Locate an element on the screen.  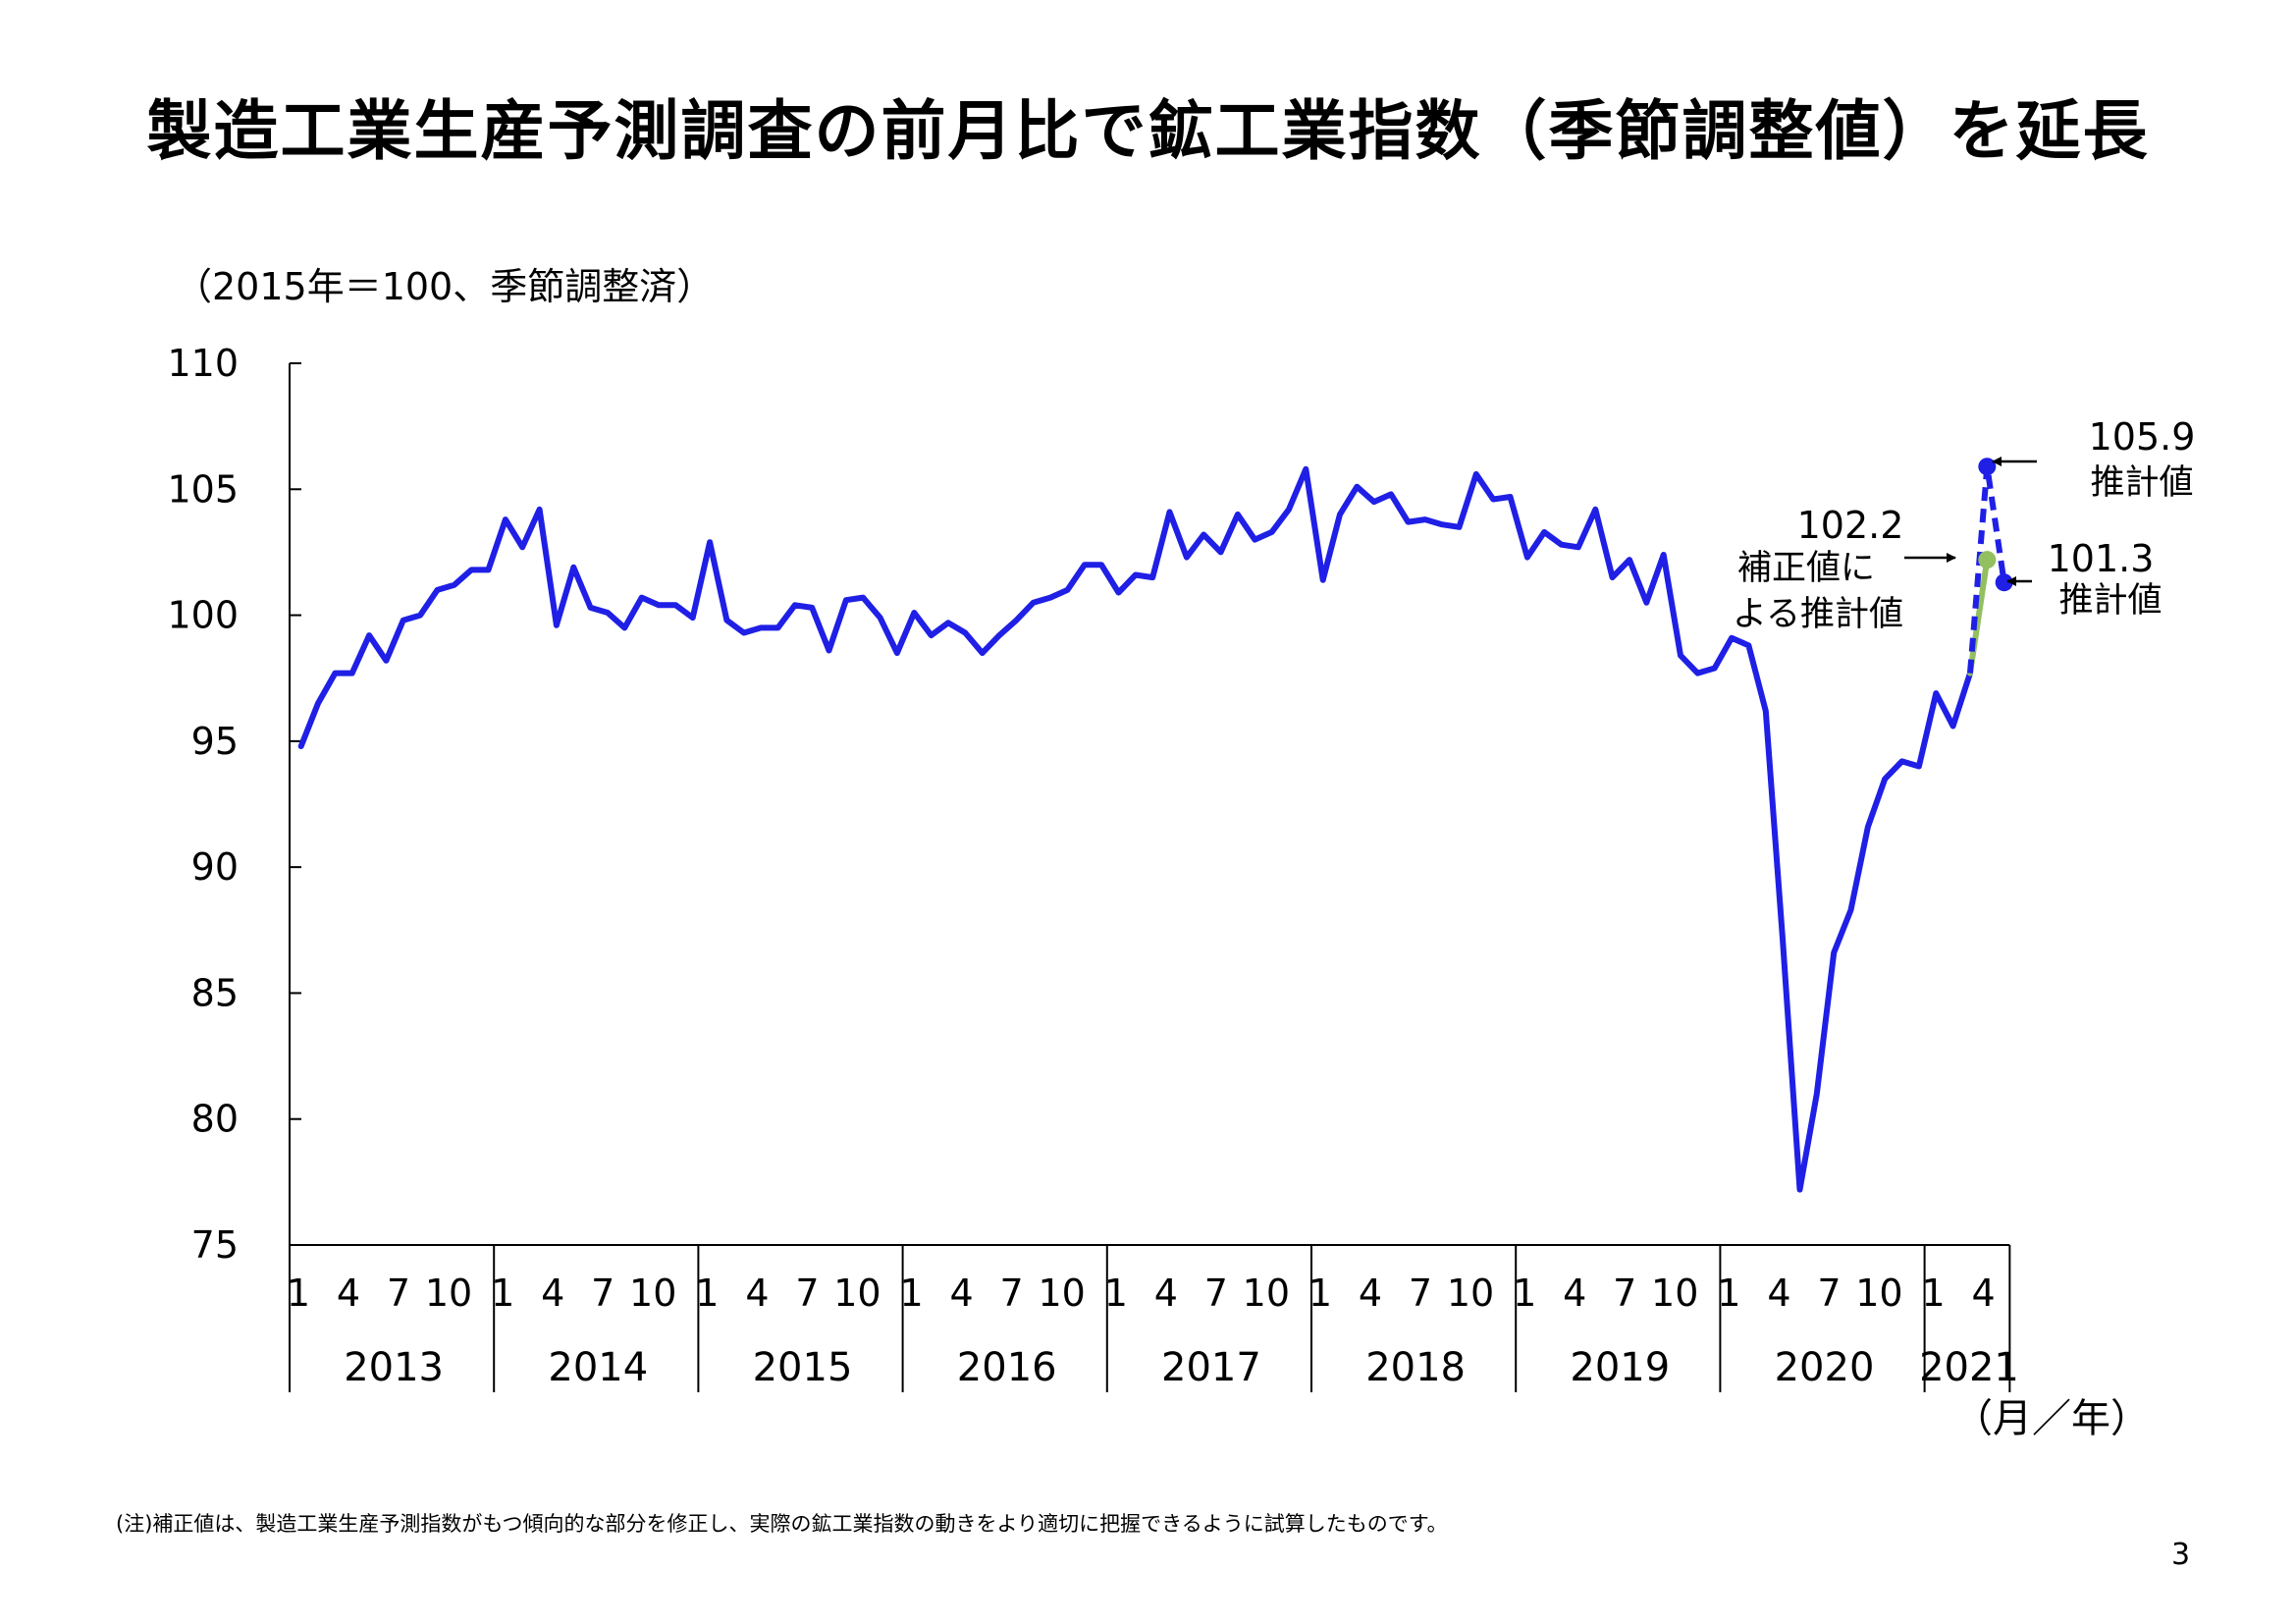
year-label: 2015 is located at coordinates (803, 1367).